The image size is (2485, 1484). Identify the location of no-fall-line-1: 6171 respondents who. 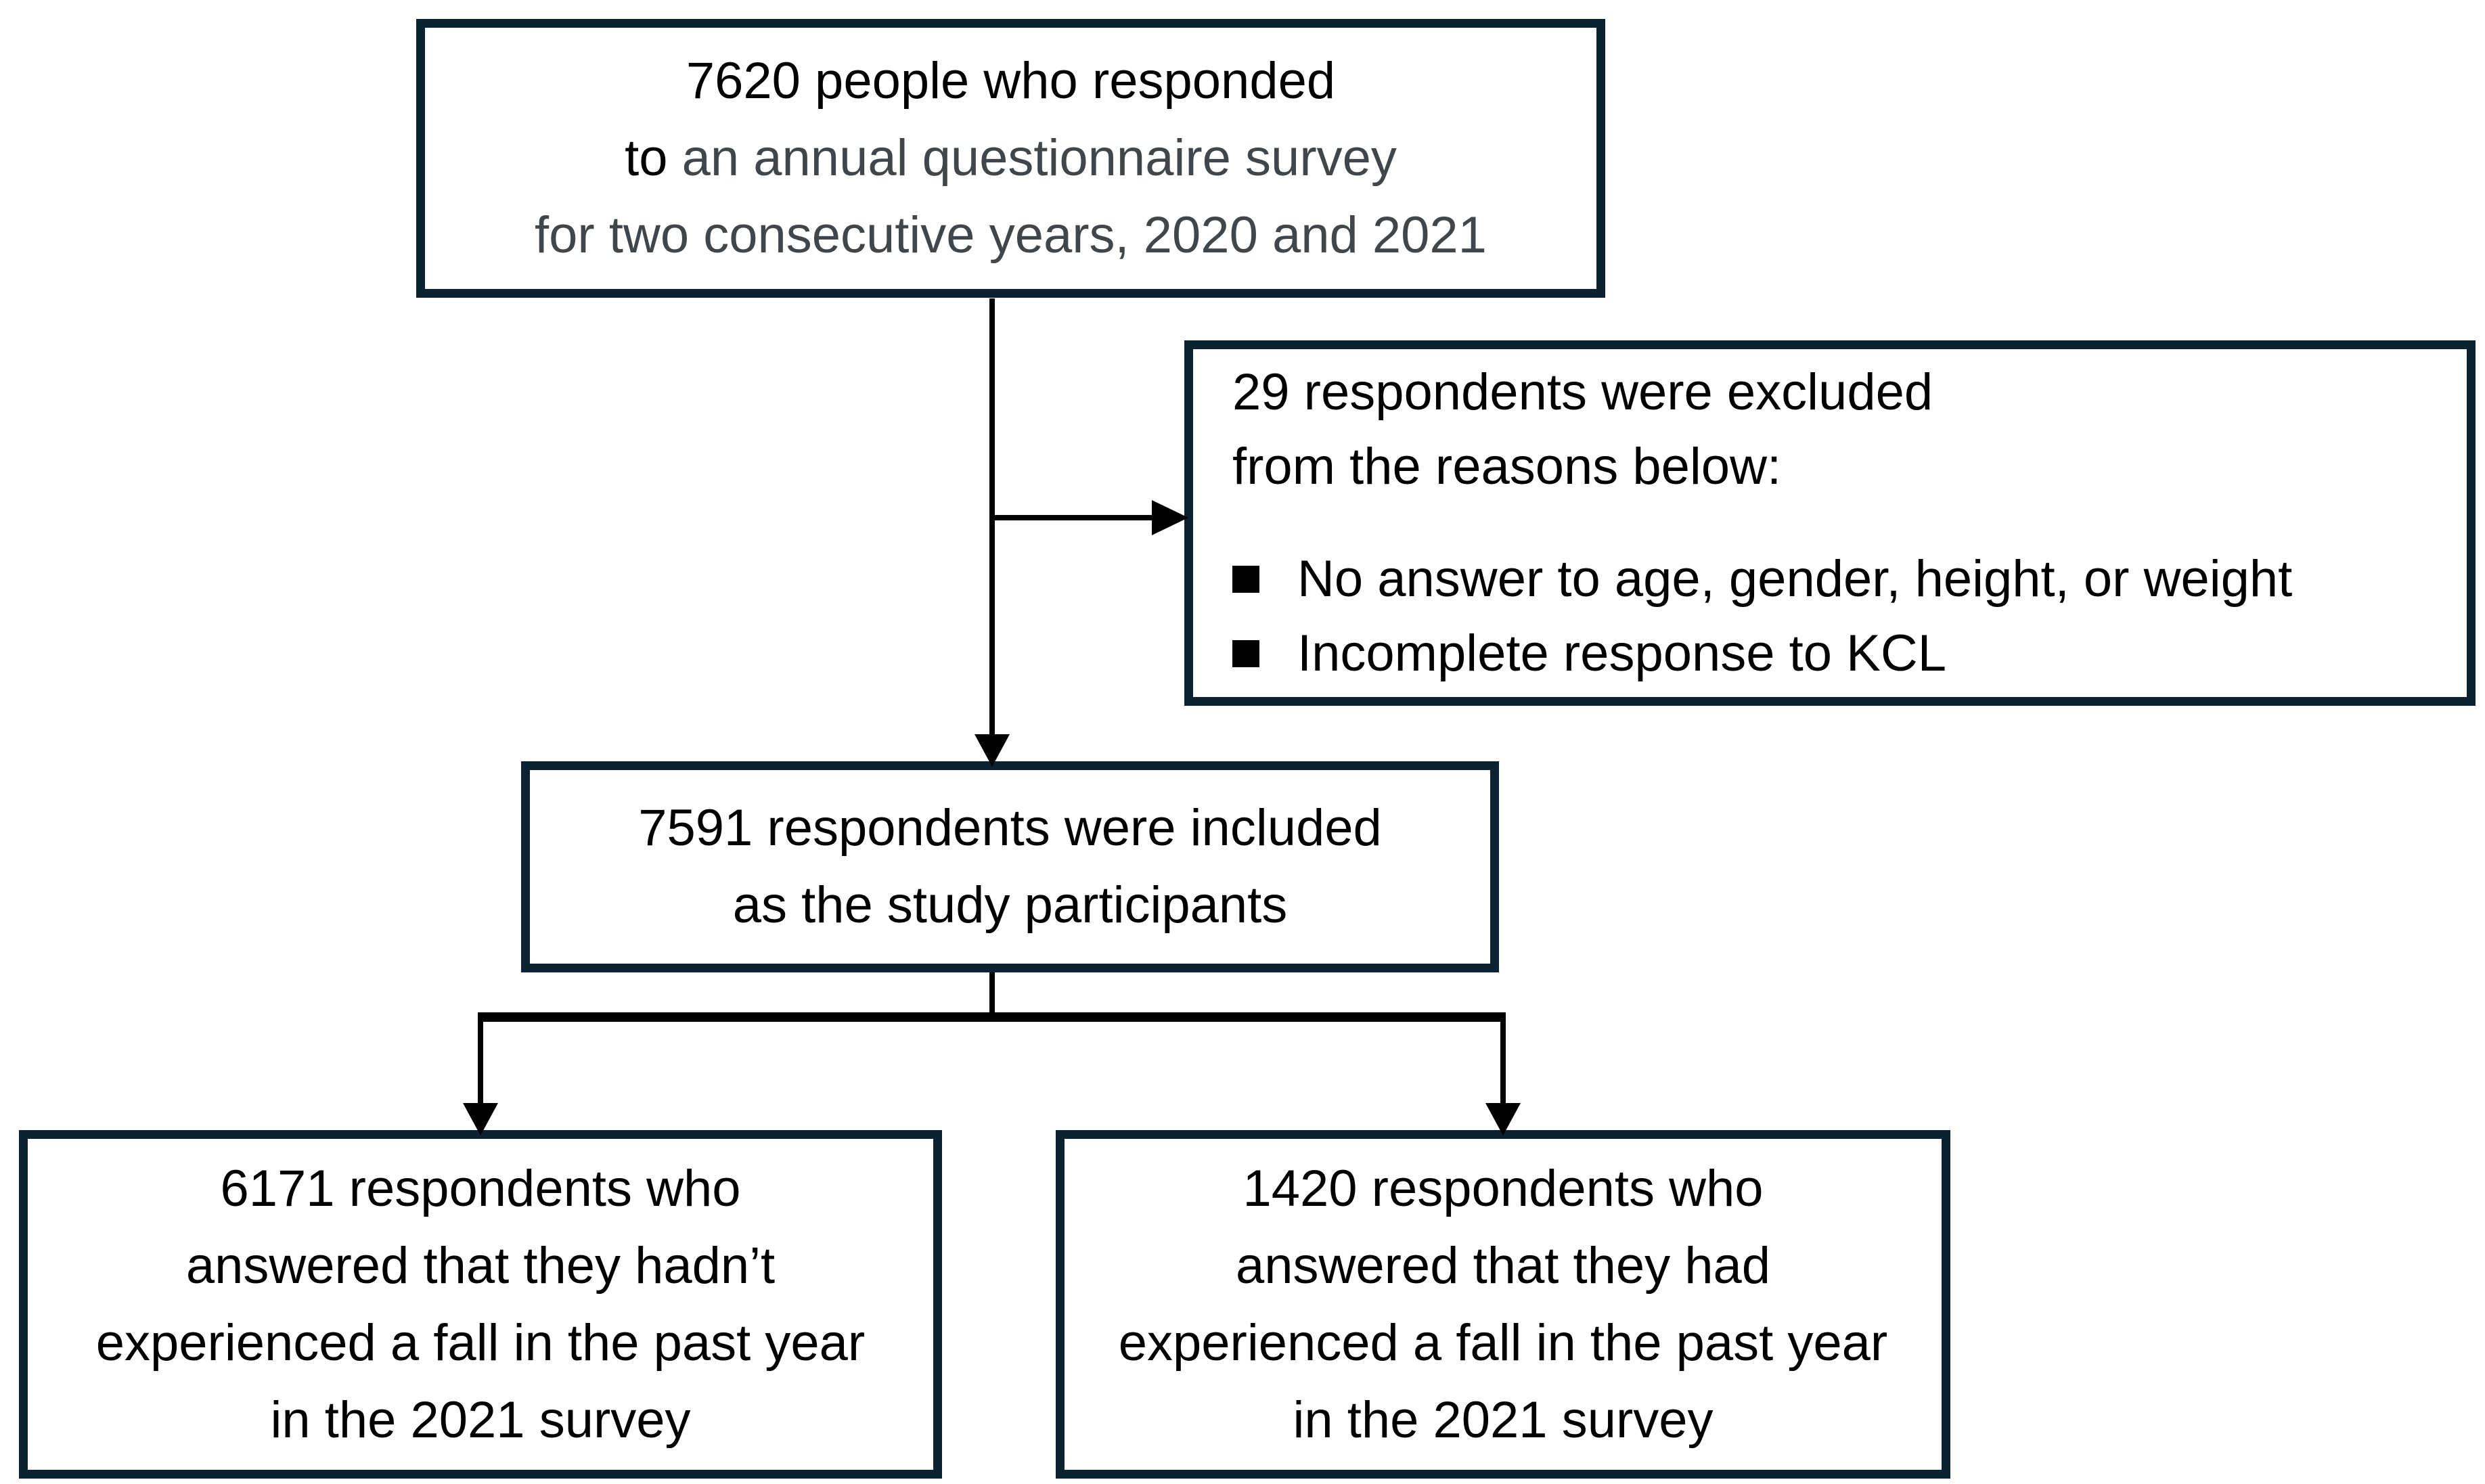
(481, 1188).